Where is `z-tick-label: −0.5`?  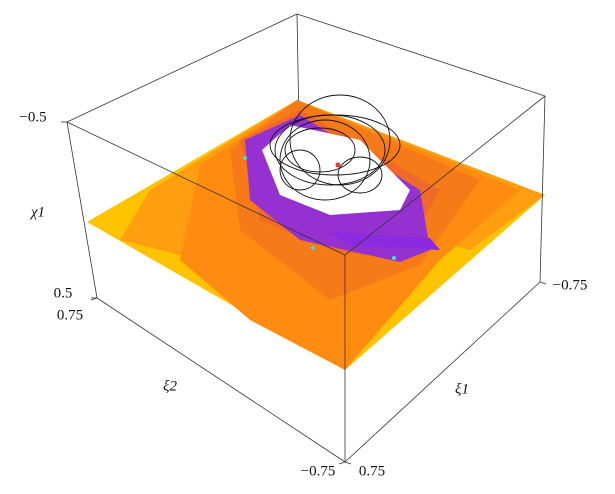 z-tick-label: −0.5 is located at coordinates (32, 117).